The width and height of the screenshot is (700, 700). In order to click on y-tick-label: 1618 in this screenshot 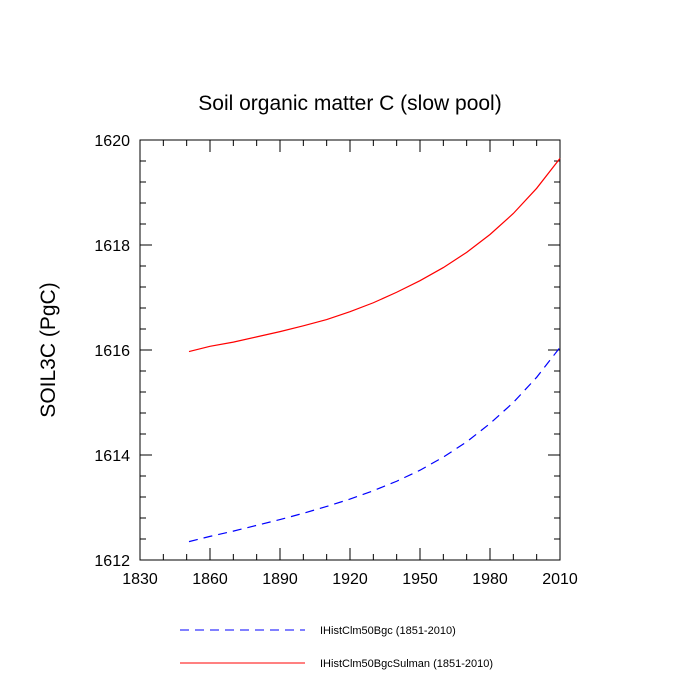, I will do `click(112, 246)`.